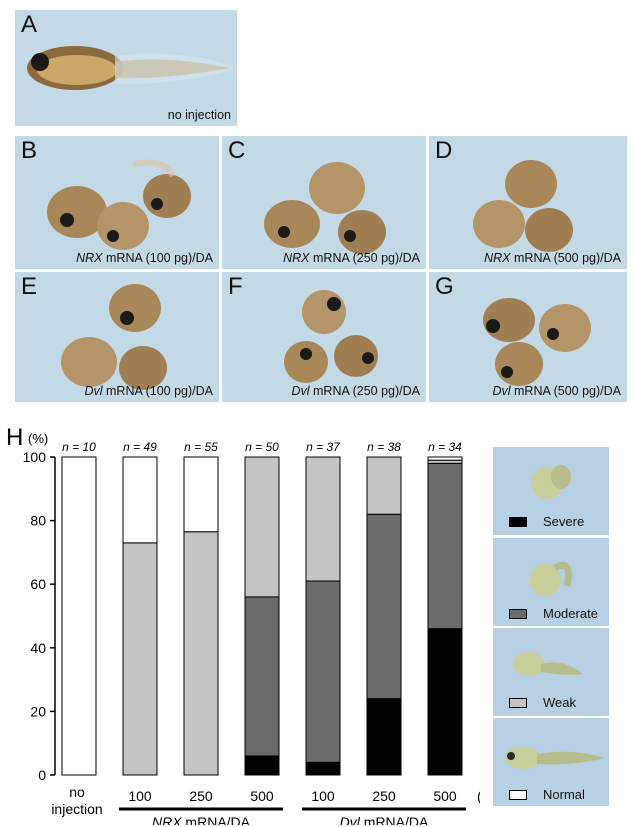 This screenshot has height=827, width=637. Describe the element at coordinates (323, 447) in the screenshot. I see `n-label: n = 37` at that location.